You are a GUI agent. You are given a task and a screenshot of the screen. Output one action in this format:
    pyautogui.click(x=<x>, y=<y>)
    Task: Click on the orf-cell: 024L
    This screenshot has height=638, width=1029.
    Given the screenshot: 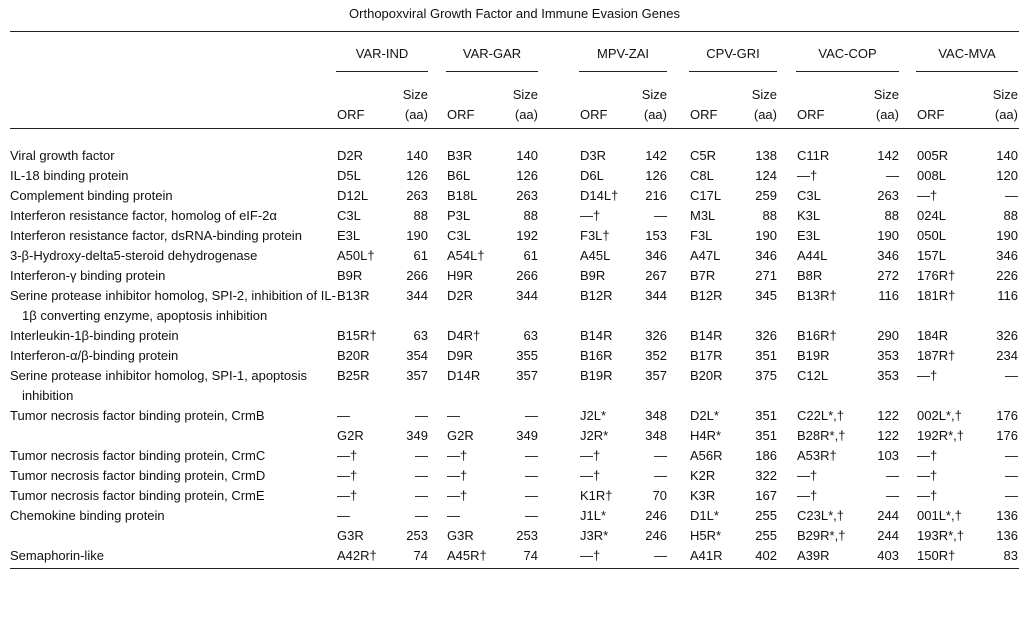 What is the action you would take?
    pyautogui.click(x=931, y=215)
    